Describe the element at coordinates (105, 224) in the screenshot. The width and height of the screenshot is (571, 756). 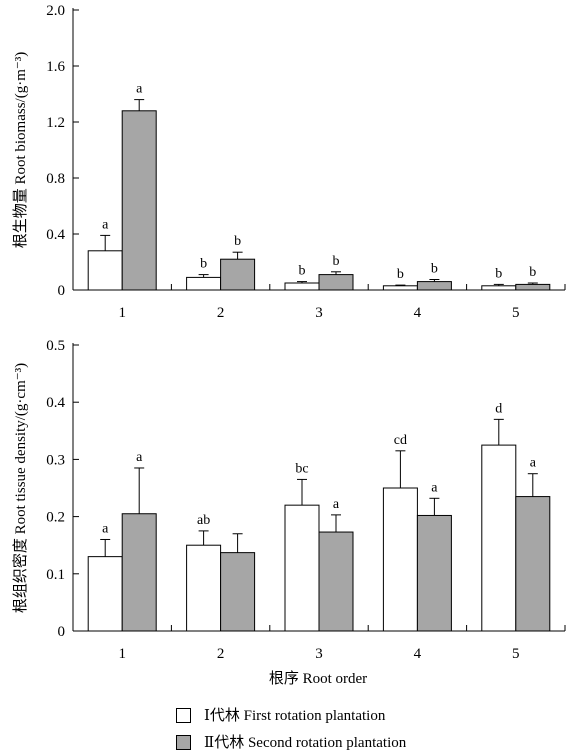
I see `biomass-significance-label-first-rotation: a` at that location.